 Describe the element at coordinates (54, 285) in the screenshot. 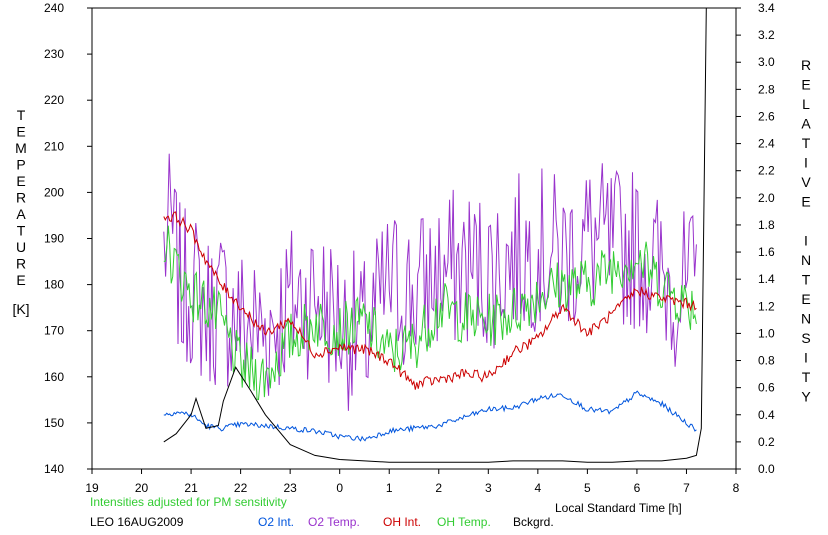

I see `y-left-tick-label: 180` at that location.